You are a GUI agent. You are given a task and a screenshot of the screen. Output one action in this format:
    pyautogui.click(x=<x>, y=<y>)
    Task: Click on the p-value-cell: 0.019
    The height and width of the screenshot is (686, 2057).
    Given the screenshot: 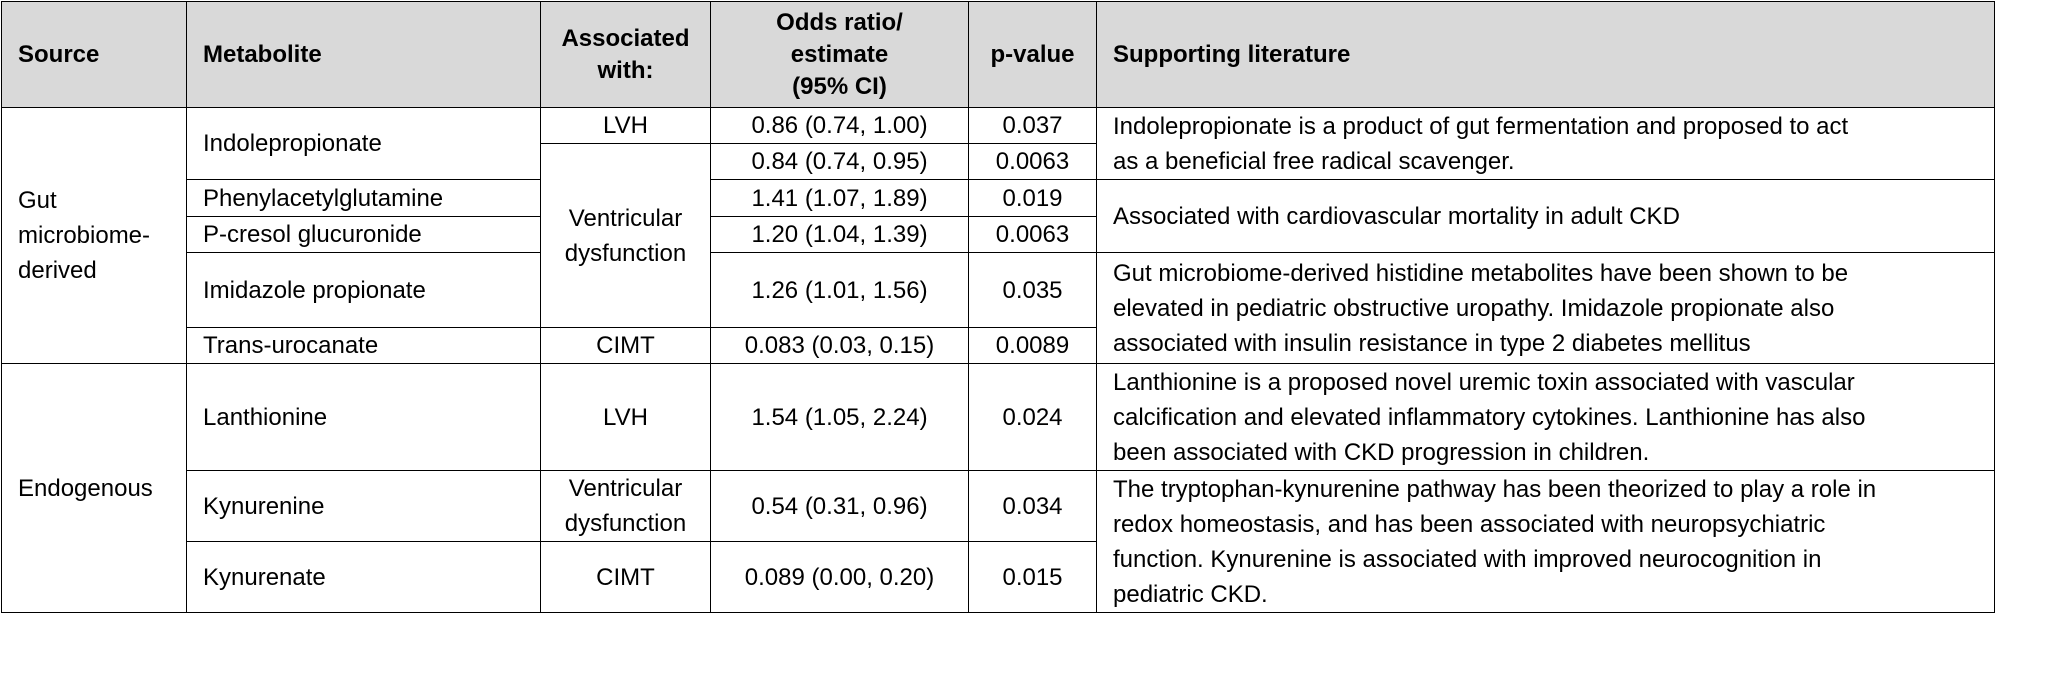 What is the action you would take?
    pyautogui.click(x=1032, y=198)
    